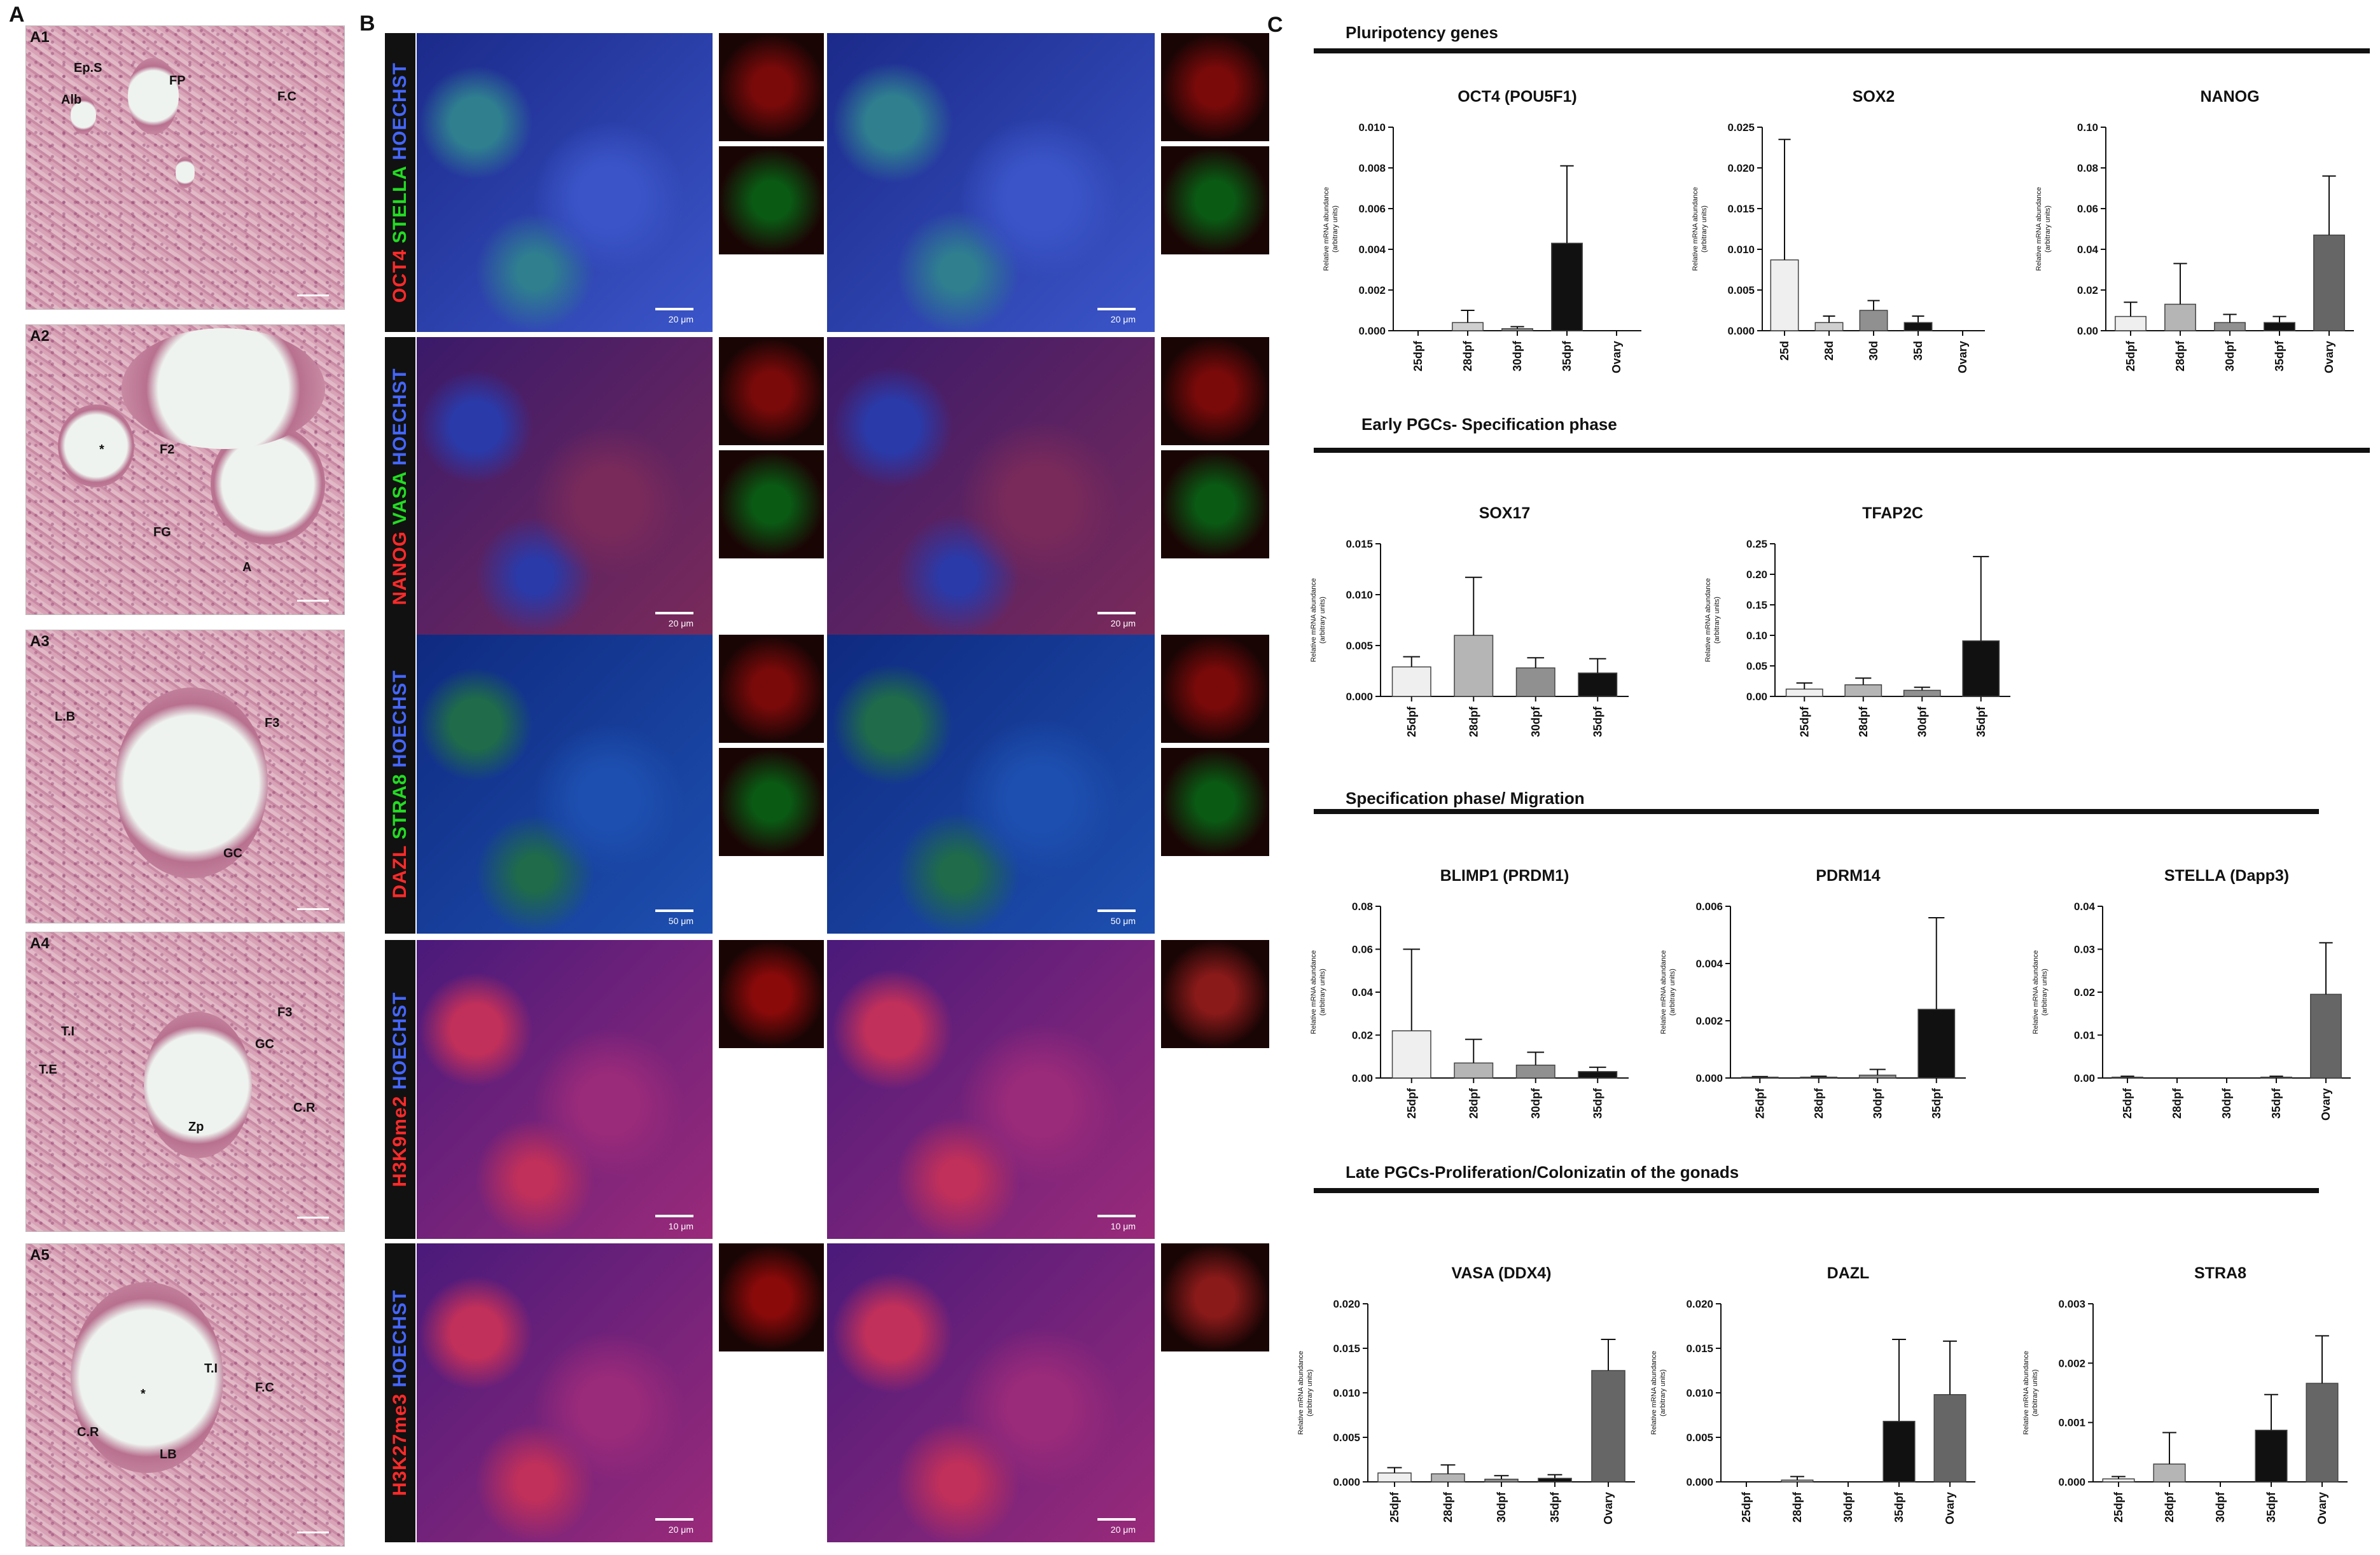 This screenshot has width=2380, height=1555. I want to click on y-tick-label: 0.00, so click(1756, 697).